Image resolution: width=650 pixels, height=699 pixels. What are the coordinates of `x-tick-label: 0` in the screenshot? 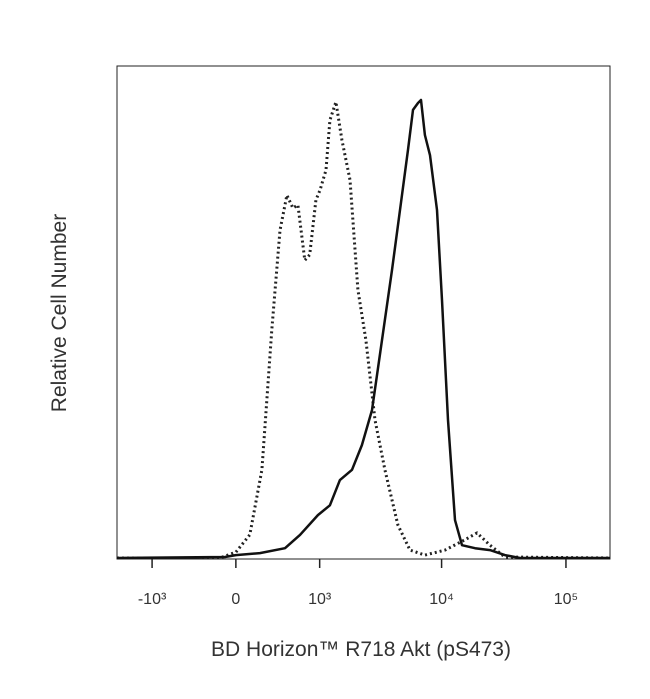 It's located at (235, 599).